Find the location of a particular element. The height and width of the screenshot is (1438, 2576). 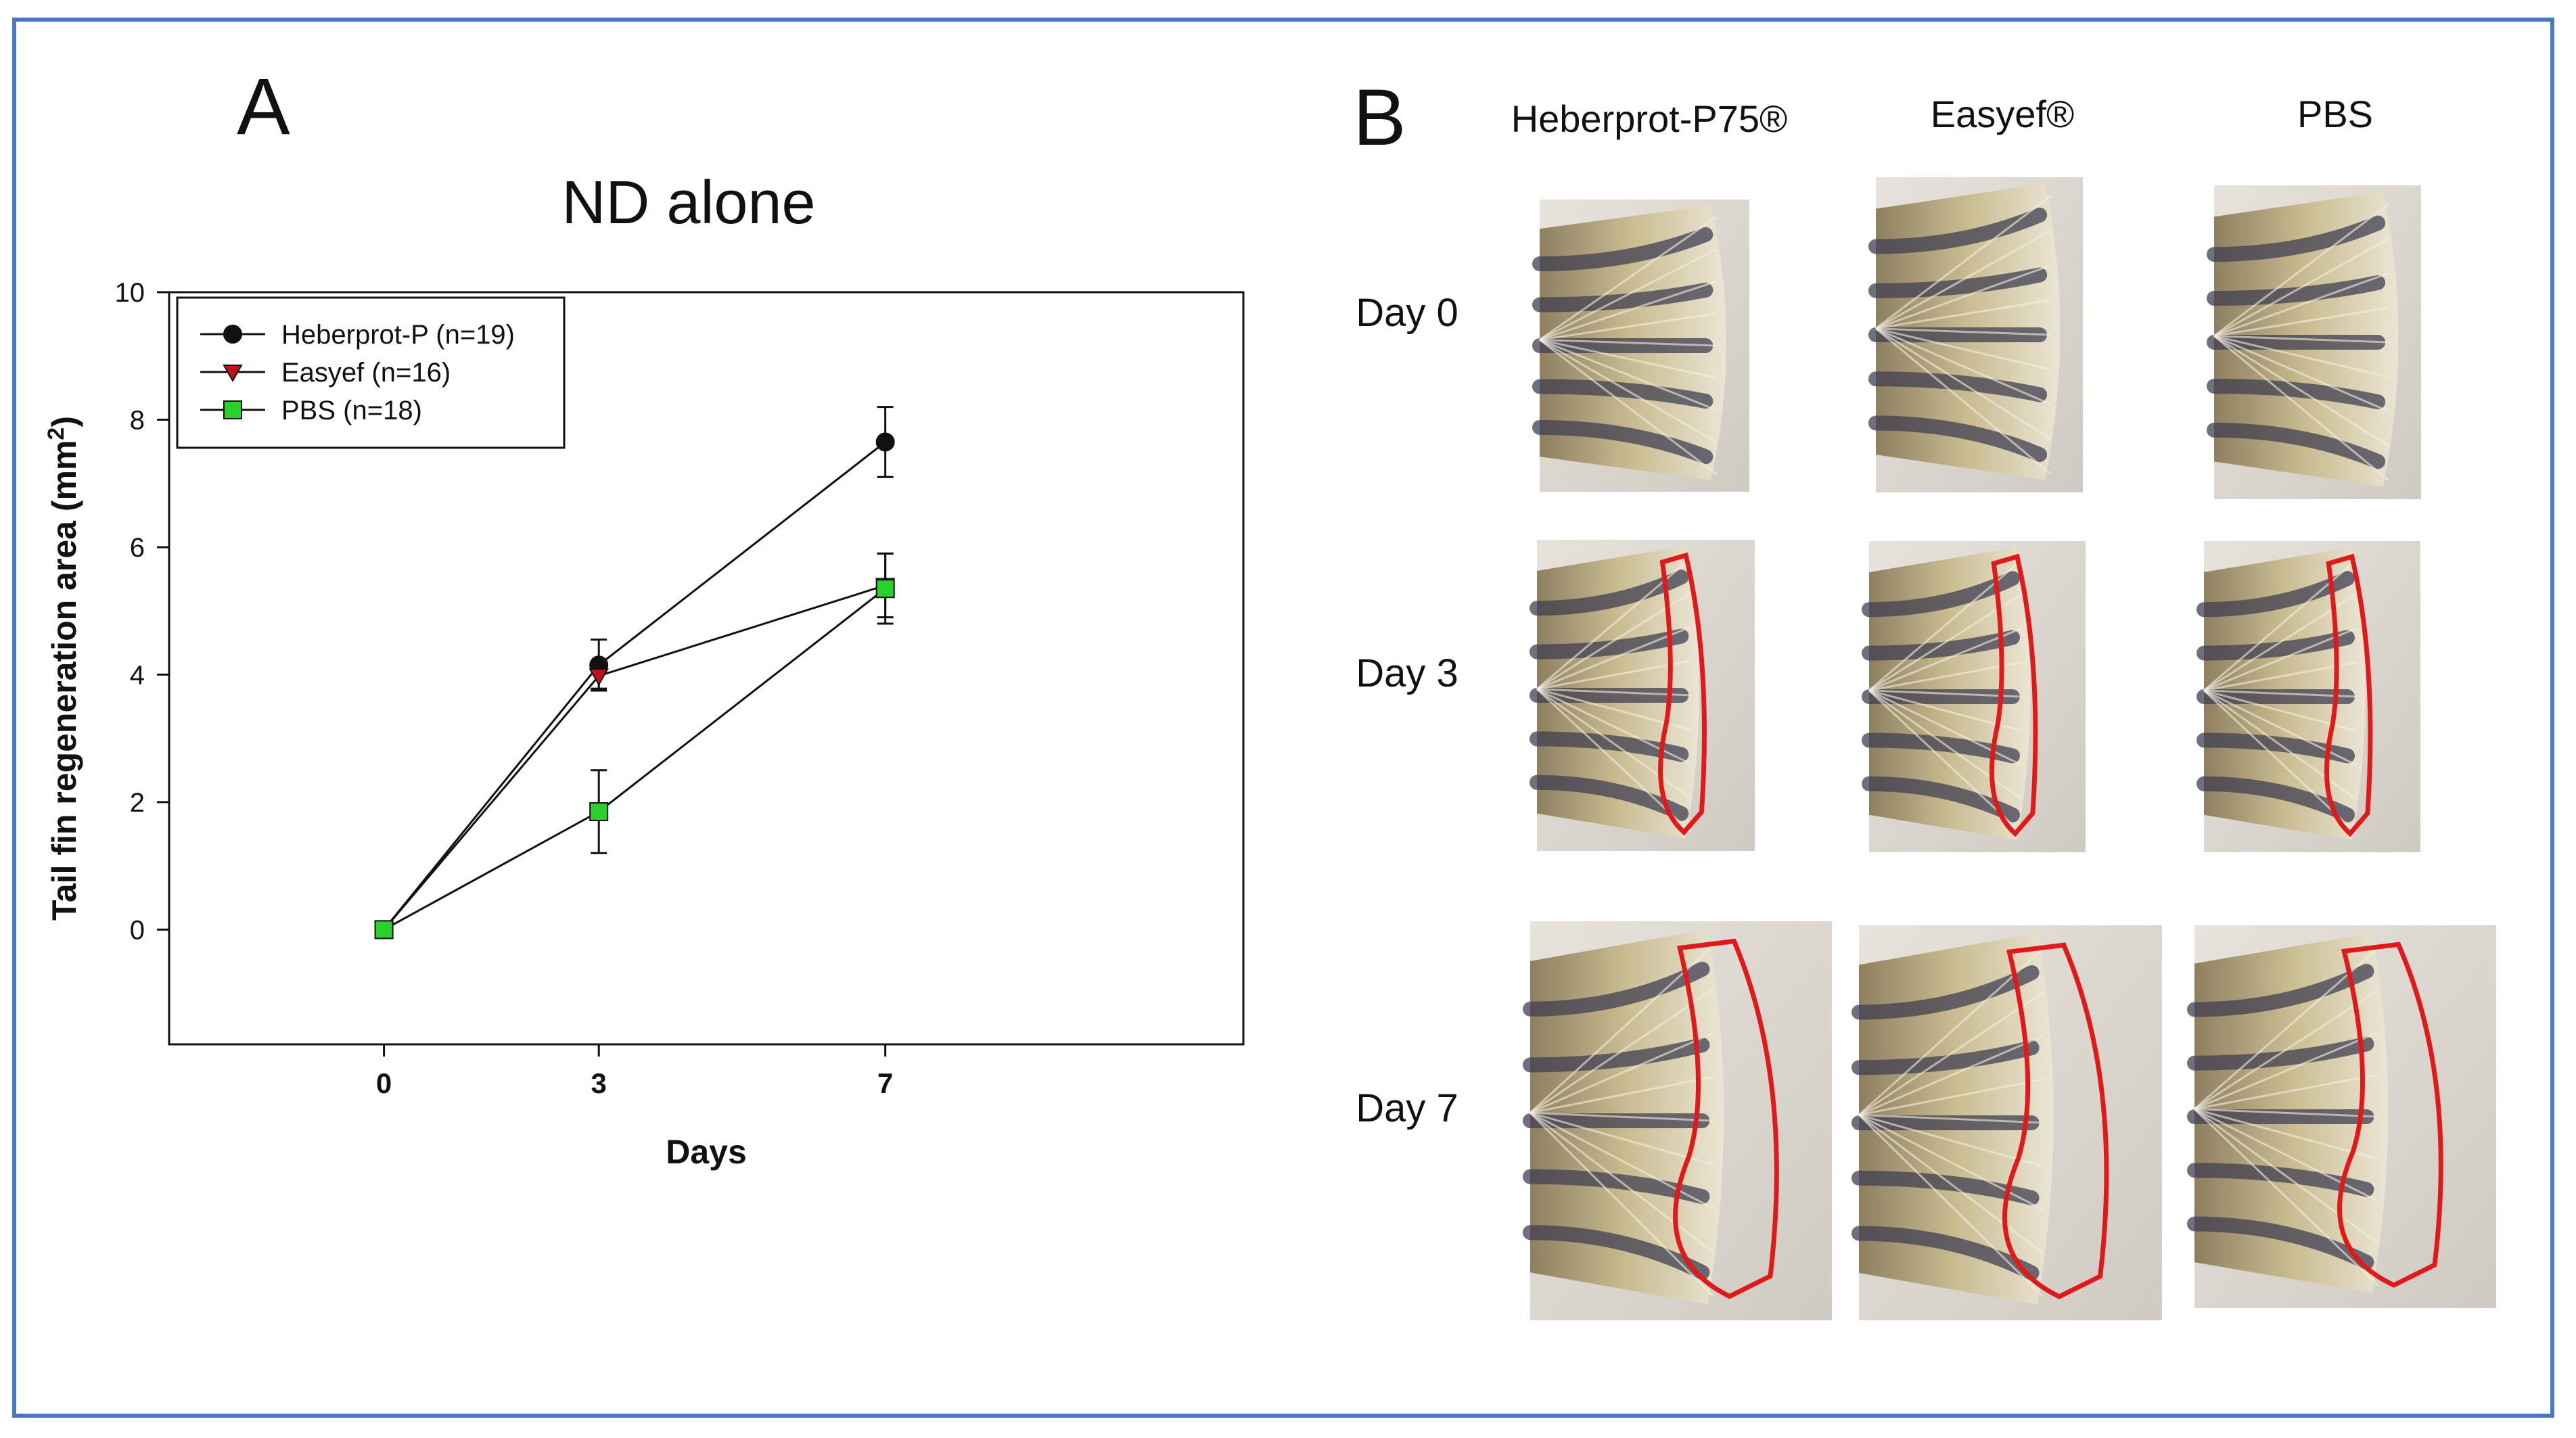

x-tick-label: 3 is located at coordinates (599, 1083).